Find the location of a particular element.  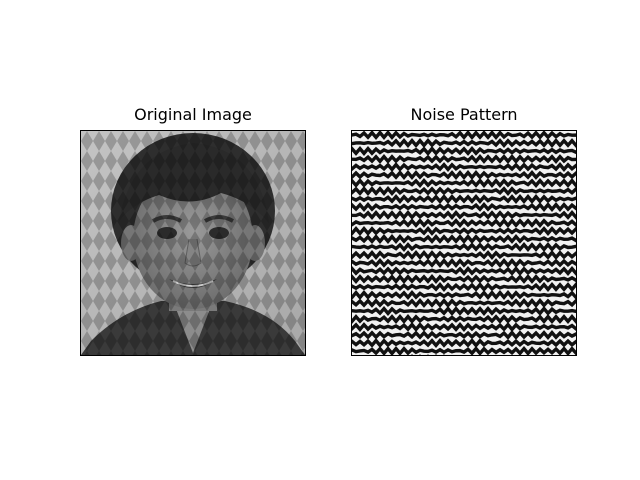

noise-pattern-title: Noise Pattern is located at coordinates (464, 114).